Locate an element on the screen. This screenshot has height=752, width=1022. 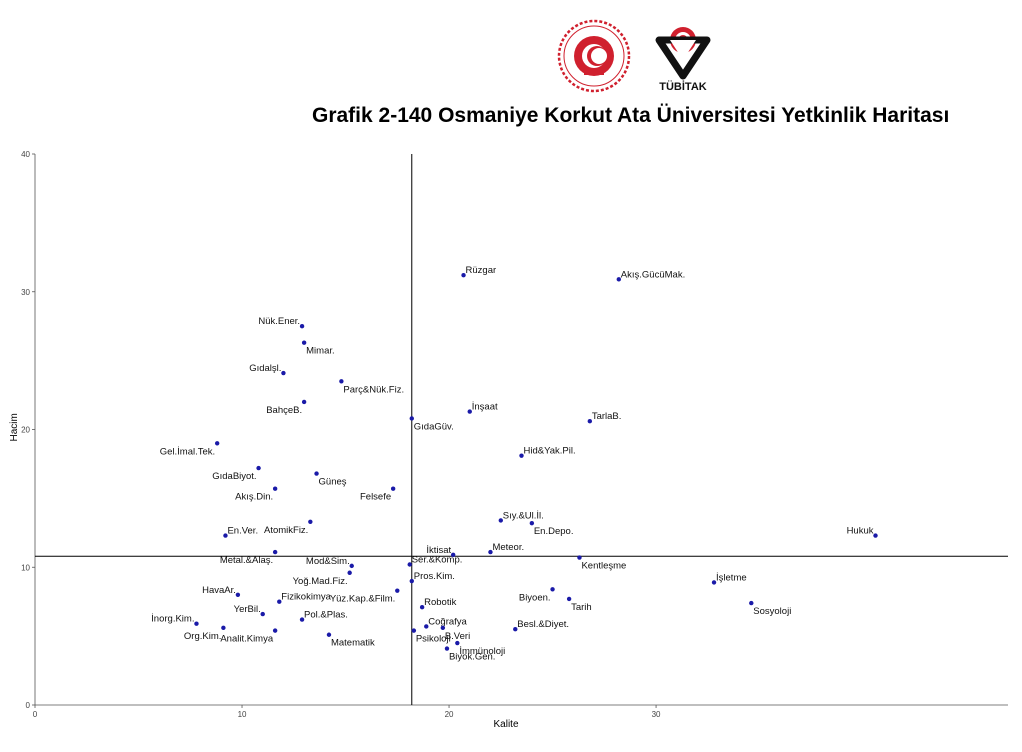
point-label: Pros.Kim. is located at coordinates (434, 576).